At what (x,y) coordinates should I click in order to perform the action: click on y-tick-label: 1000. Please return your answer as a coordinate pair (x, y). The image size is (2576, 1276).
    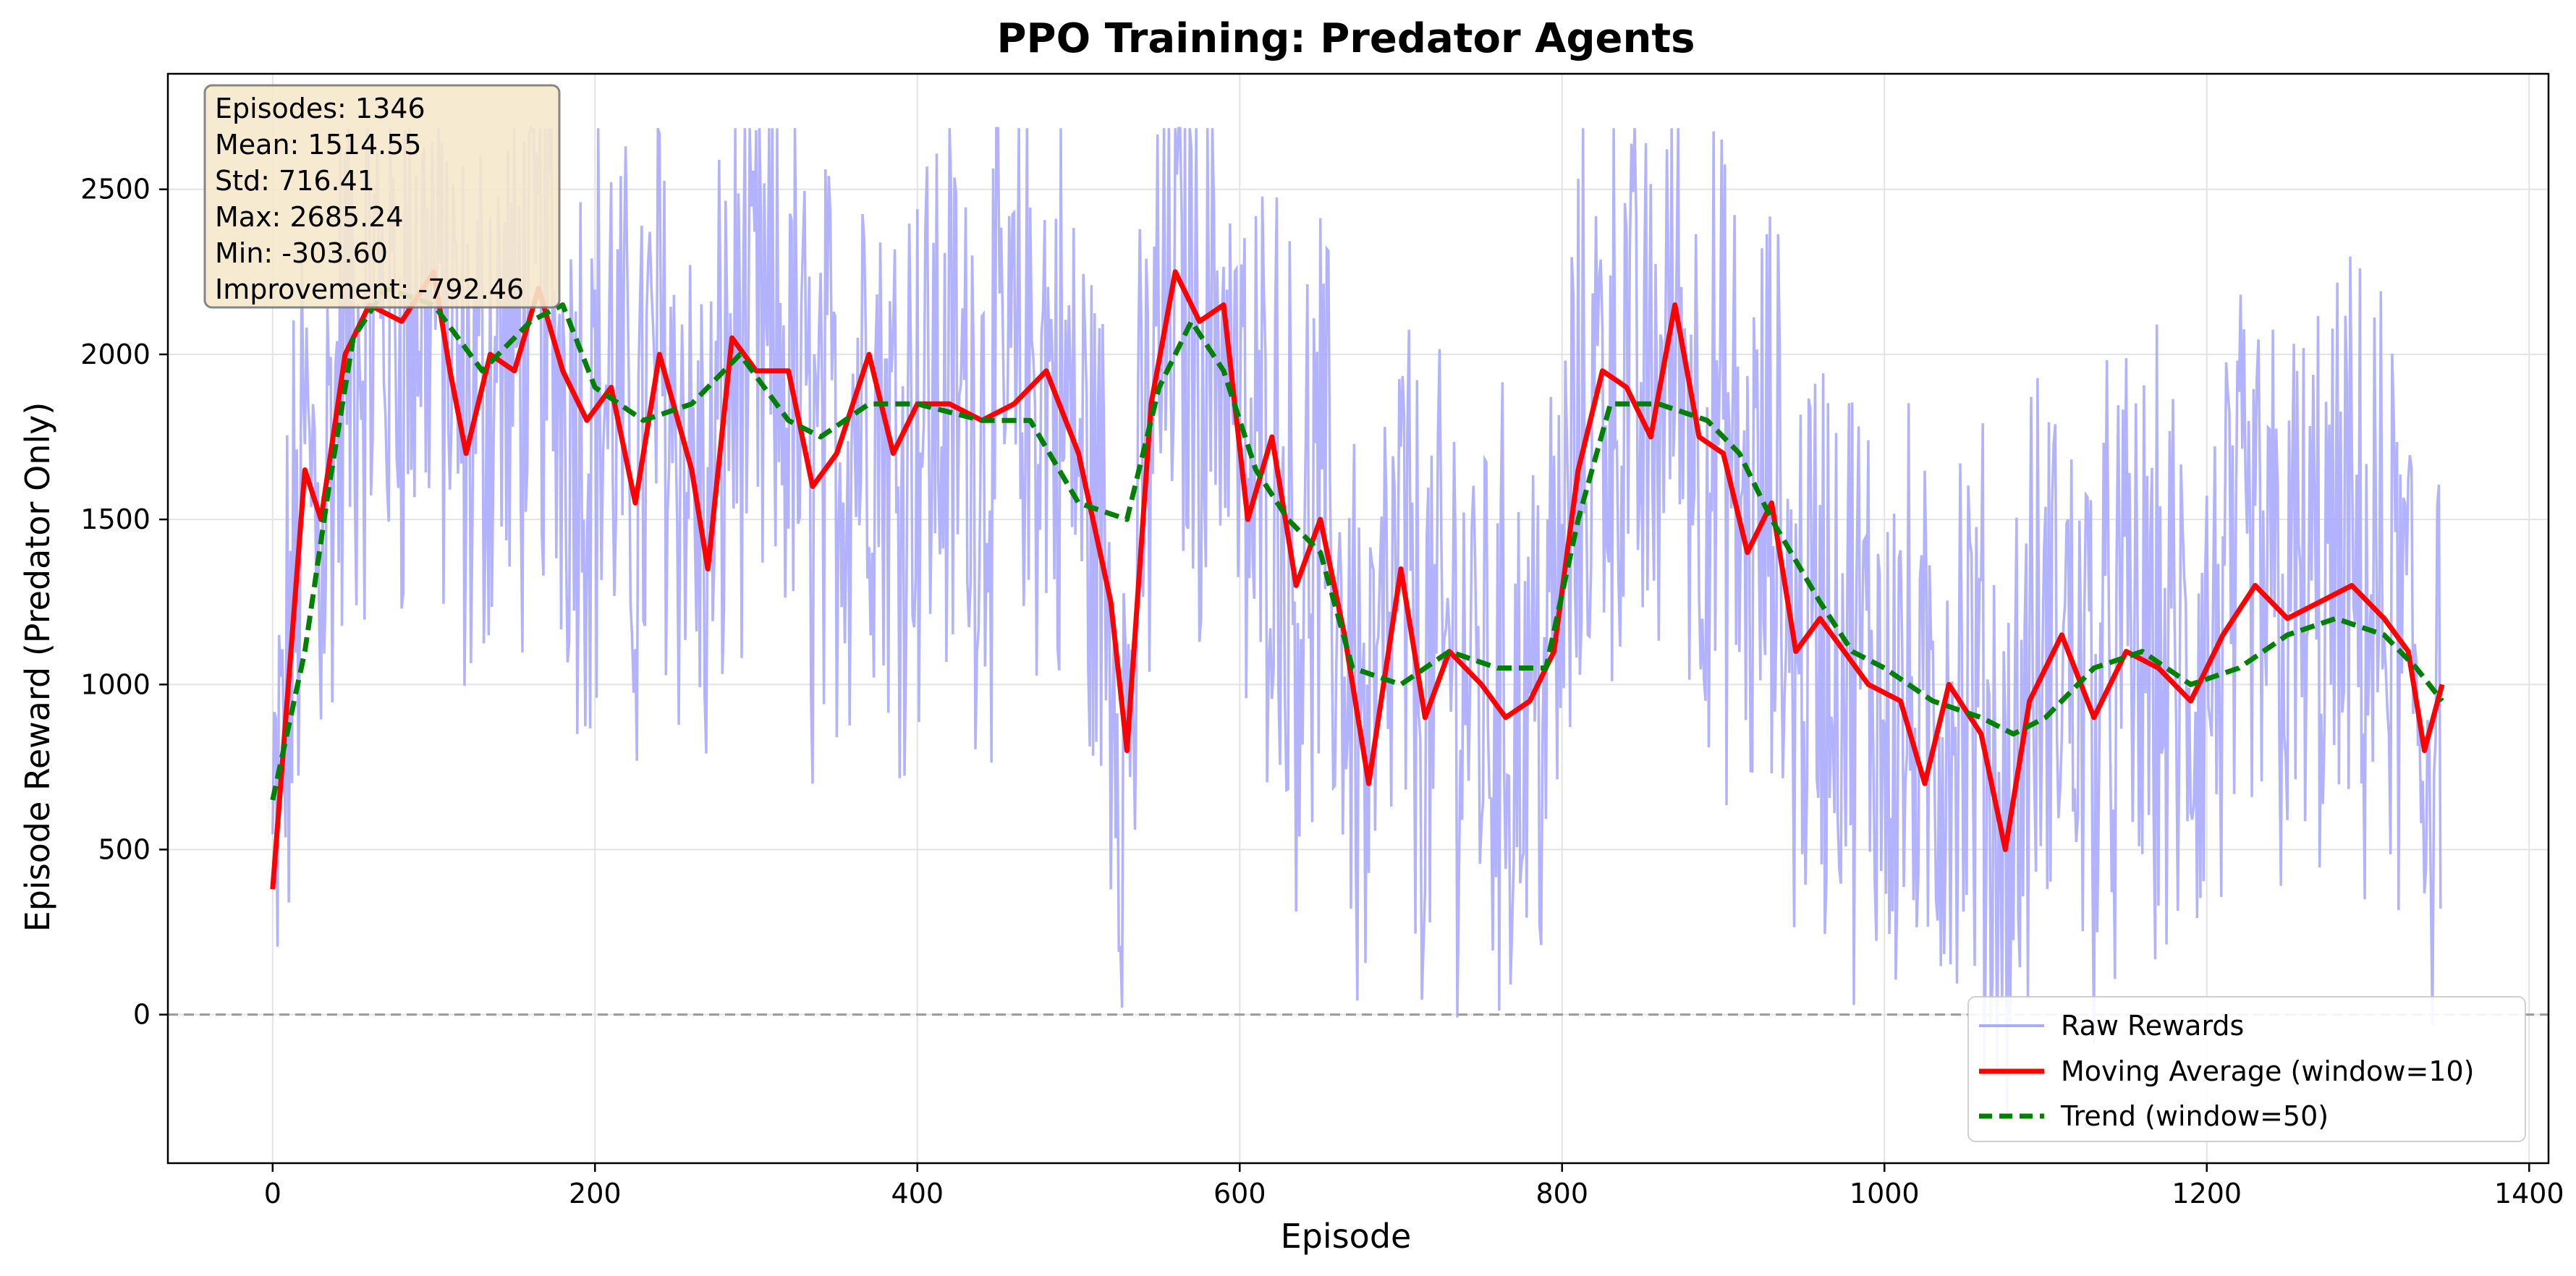
    Looking at the image, I should click on (115, 684).